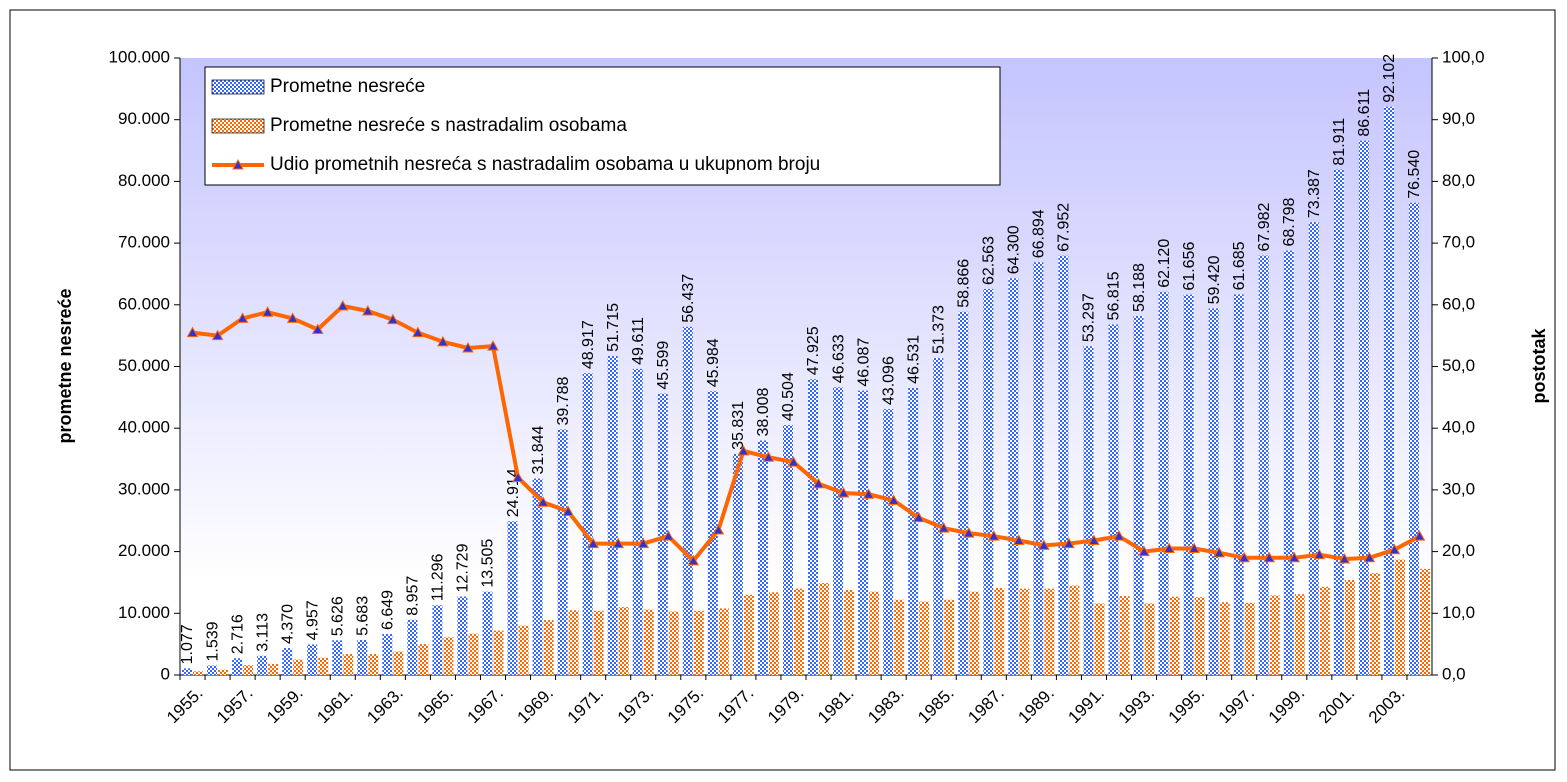  Describe the element at coordinates (238, 164) in the screenshot. I see `legend-marker` at that location.